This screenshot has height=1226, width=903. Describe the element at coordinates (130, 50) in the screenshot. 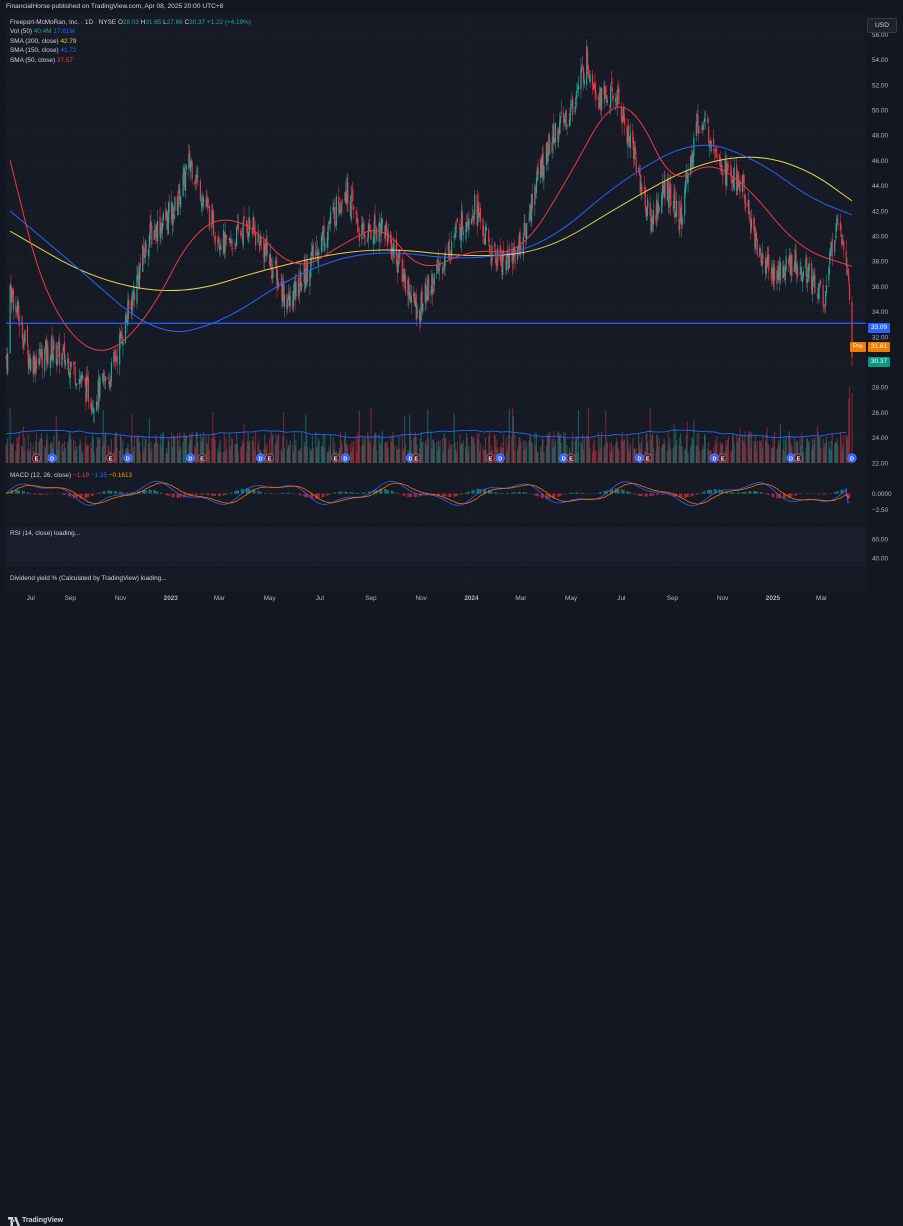

I see `sma150-legend: SMA (150, close) 41.72` at that location.